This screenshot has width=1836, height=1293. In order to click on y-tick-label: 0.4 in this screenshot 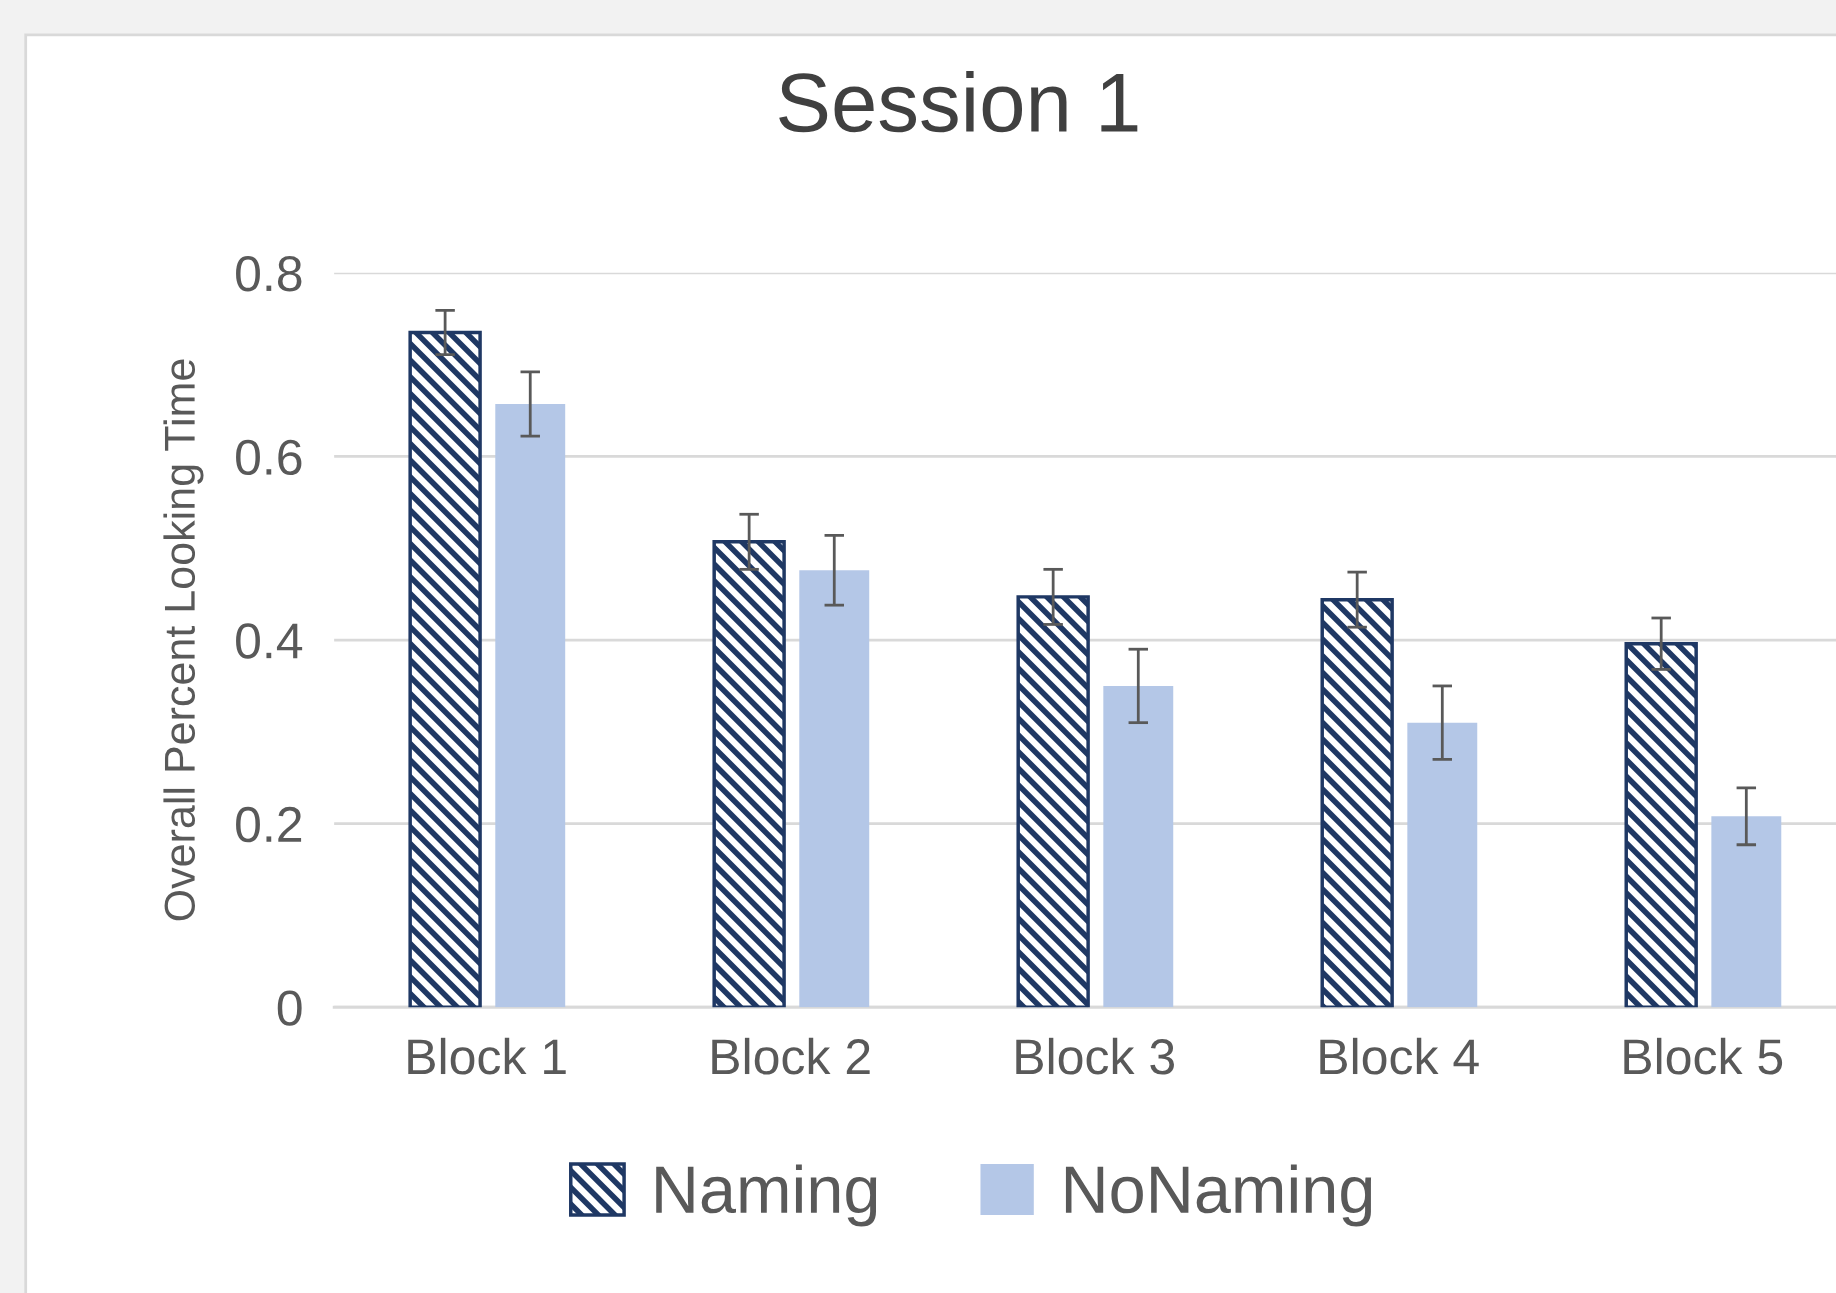, I will do `click(269, 641)`.